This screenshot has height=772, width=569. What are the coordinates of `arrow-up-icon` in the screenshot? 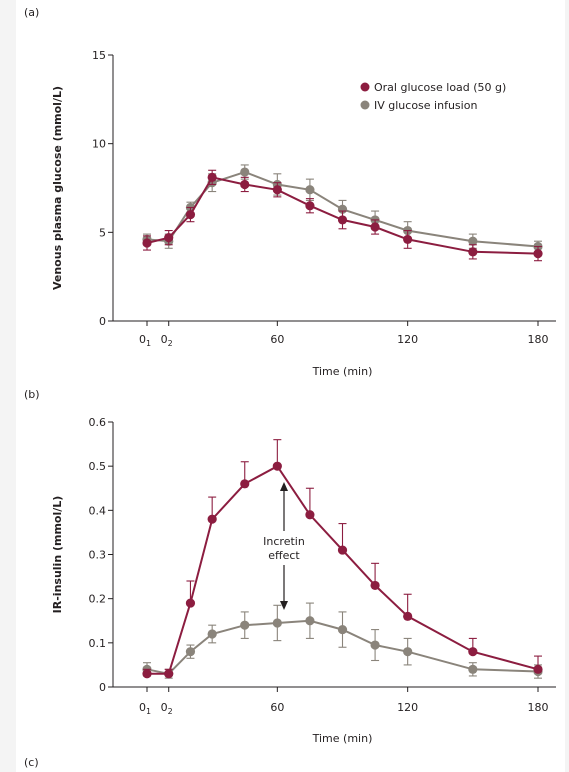 It's located at (284, 486).